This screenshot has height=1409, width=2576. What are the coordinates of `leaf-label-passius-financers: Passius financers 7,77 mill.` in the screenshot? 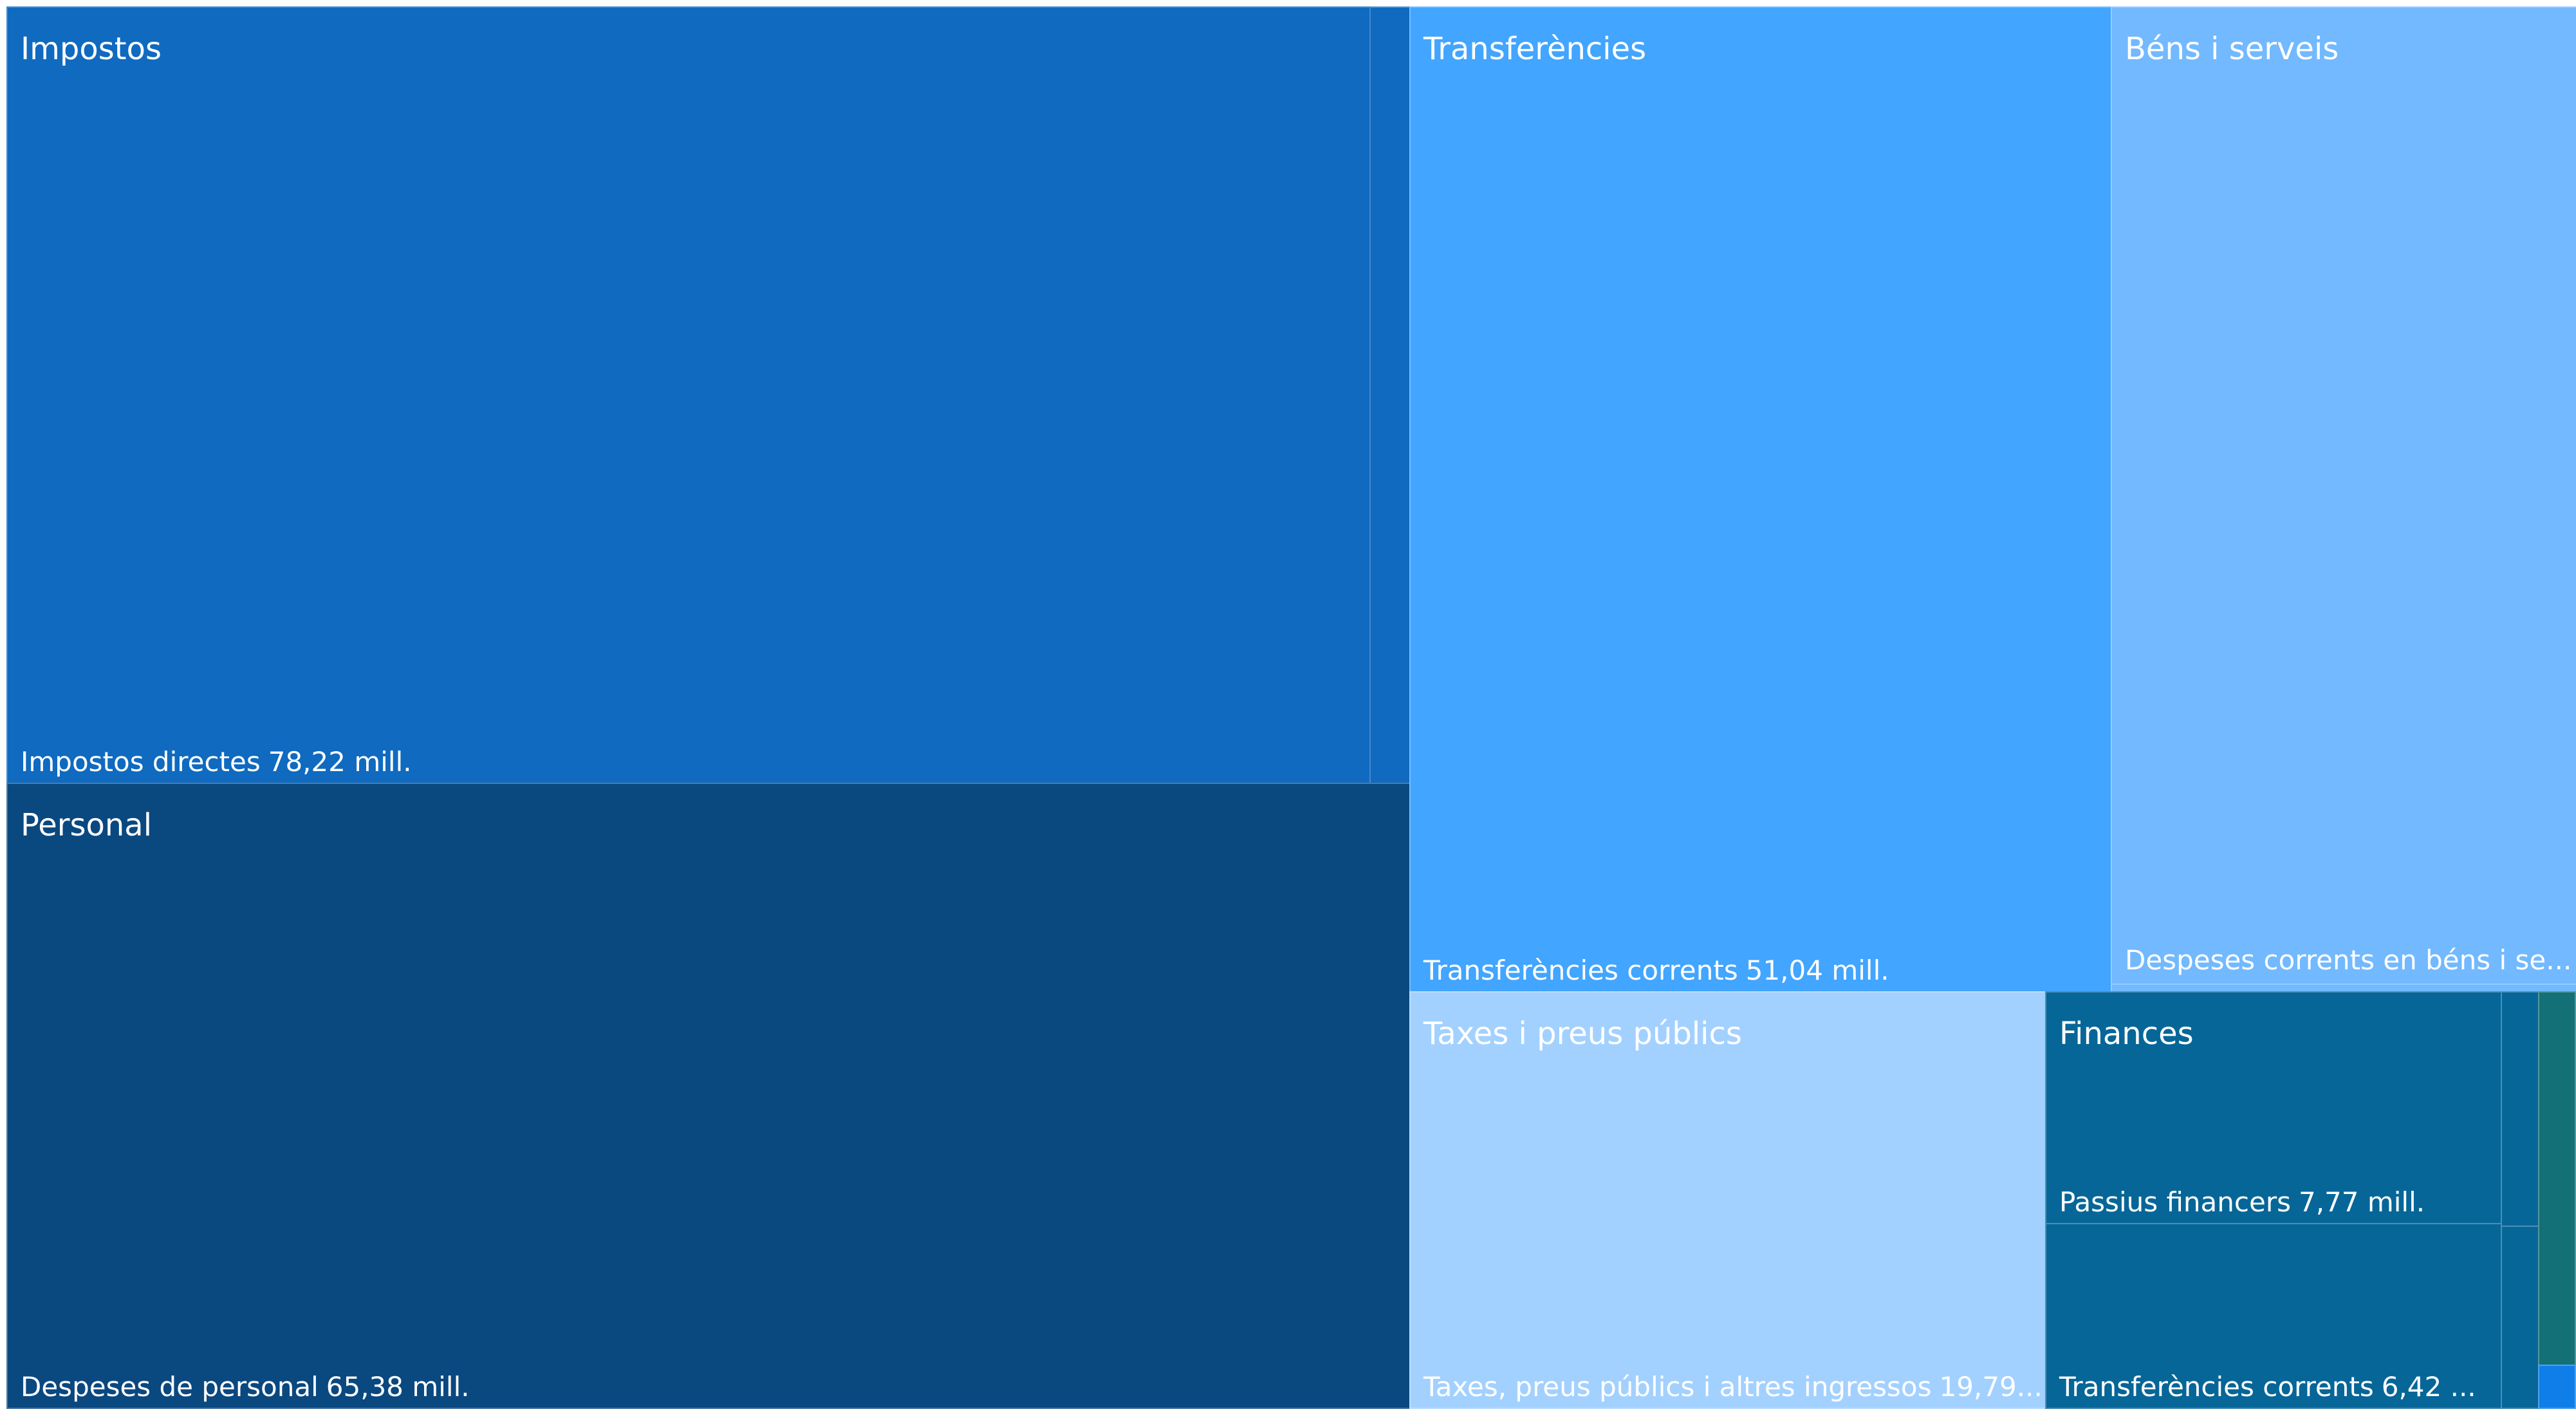 It's located at (2242, 1202).